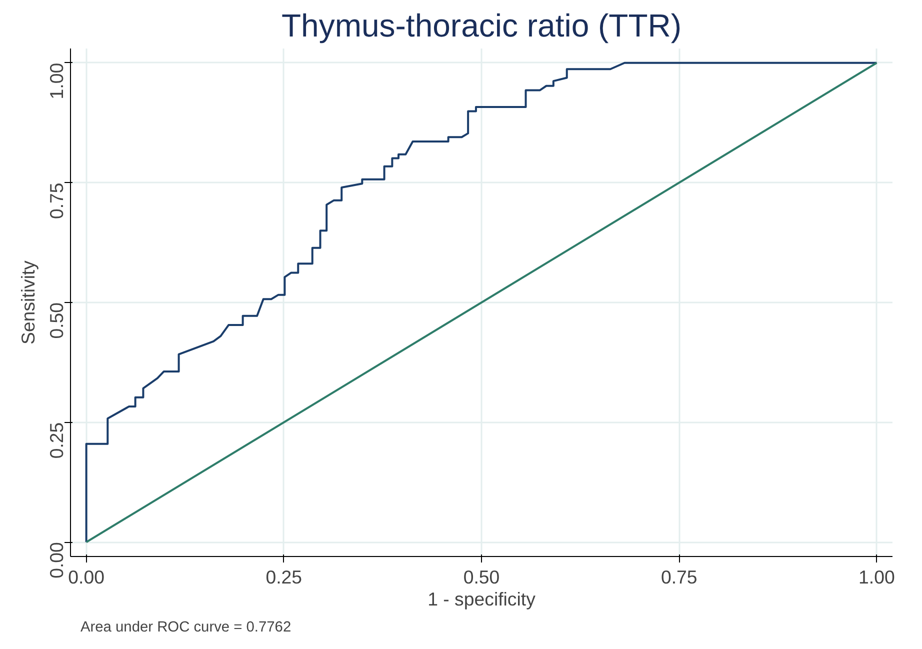  I want to click on x-tick-label: 1.00, so click(876, 577).